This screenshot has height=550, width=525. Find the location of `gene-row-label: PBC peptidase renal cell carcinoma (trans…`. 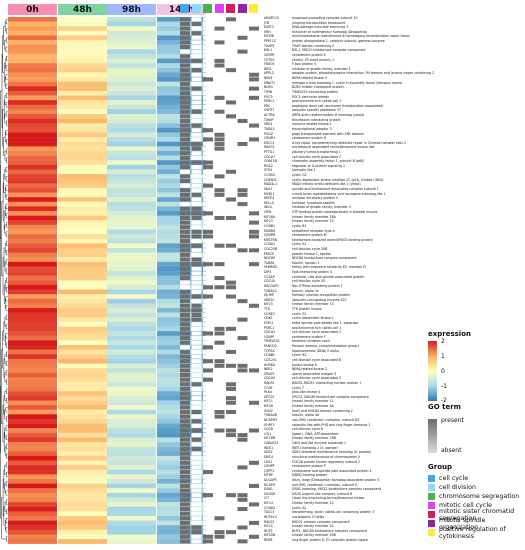

gene-row-label: PBC peptidase renal cell carcinoma (trans… is located at coordinates (324, 106).